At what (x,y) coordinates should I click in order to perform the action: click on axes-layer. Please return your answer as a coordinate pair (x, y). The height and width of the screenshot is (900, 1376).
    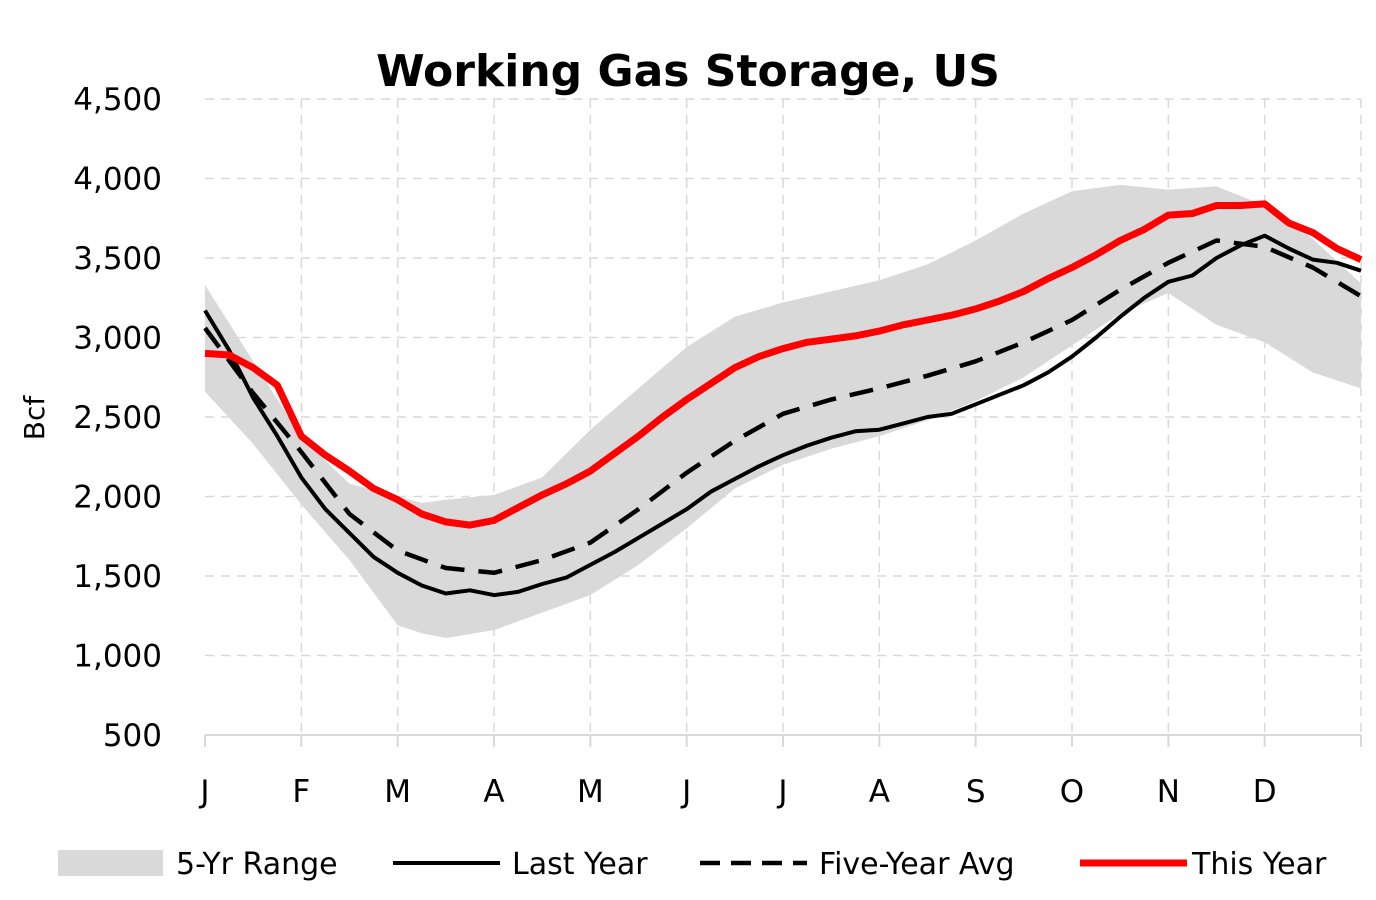
    Looking at the image, I should click on (783, 740).